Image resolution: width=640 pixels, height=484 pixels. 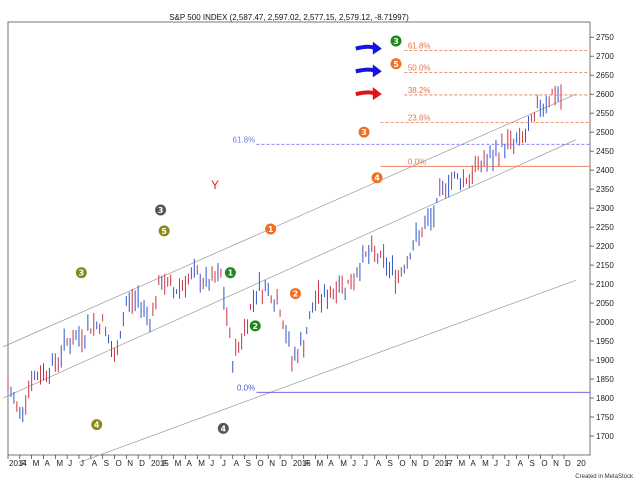 I want to click on y-tick-label: 2300, so click(x=605, y=208).